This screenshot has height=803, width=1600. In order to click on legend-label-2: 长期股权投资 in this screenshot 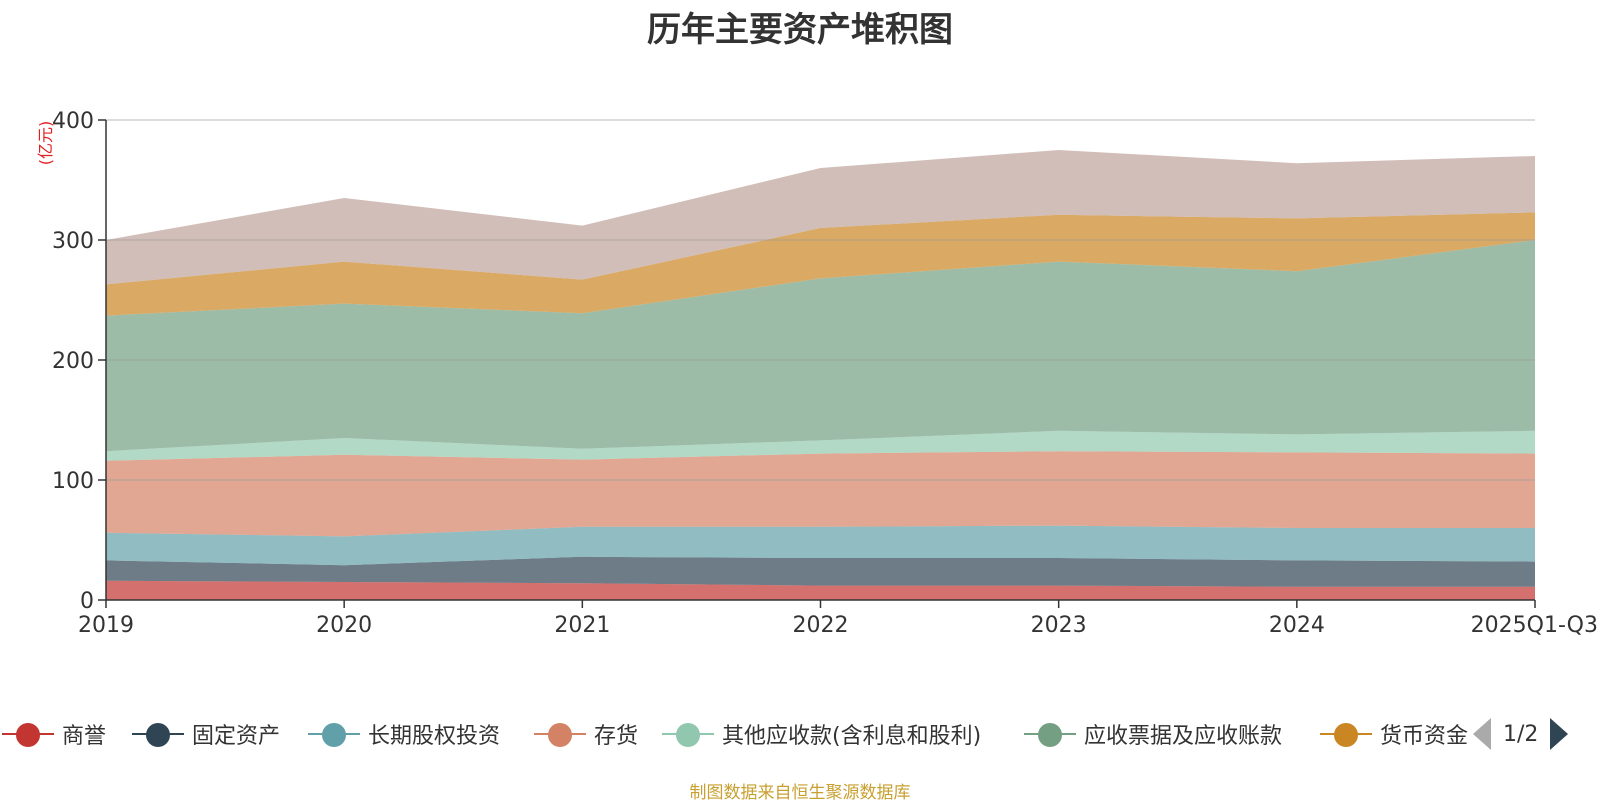, I will do `click(434, 736)`.